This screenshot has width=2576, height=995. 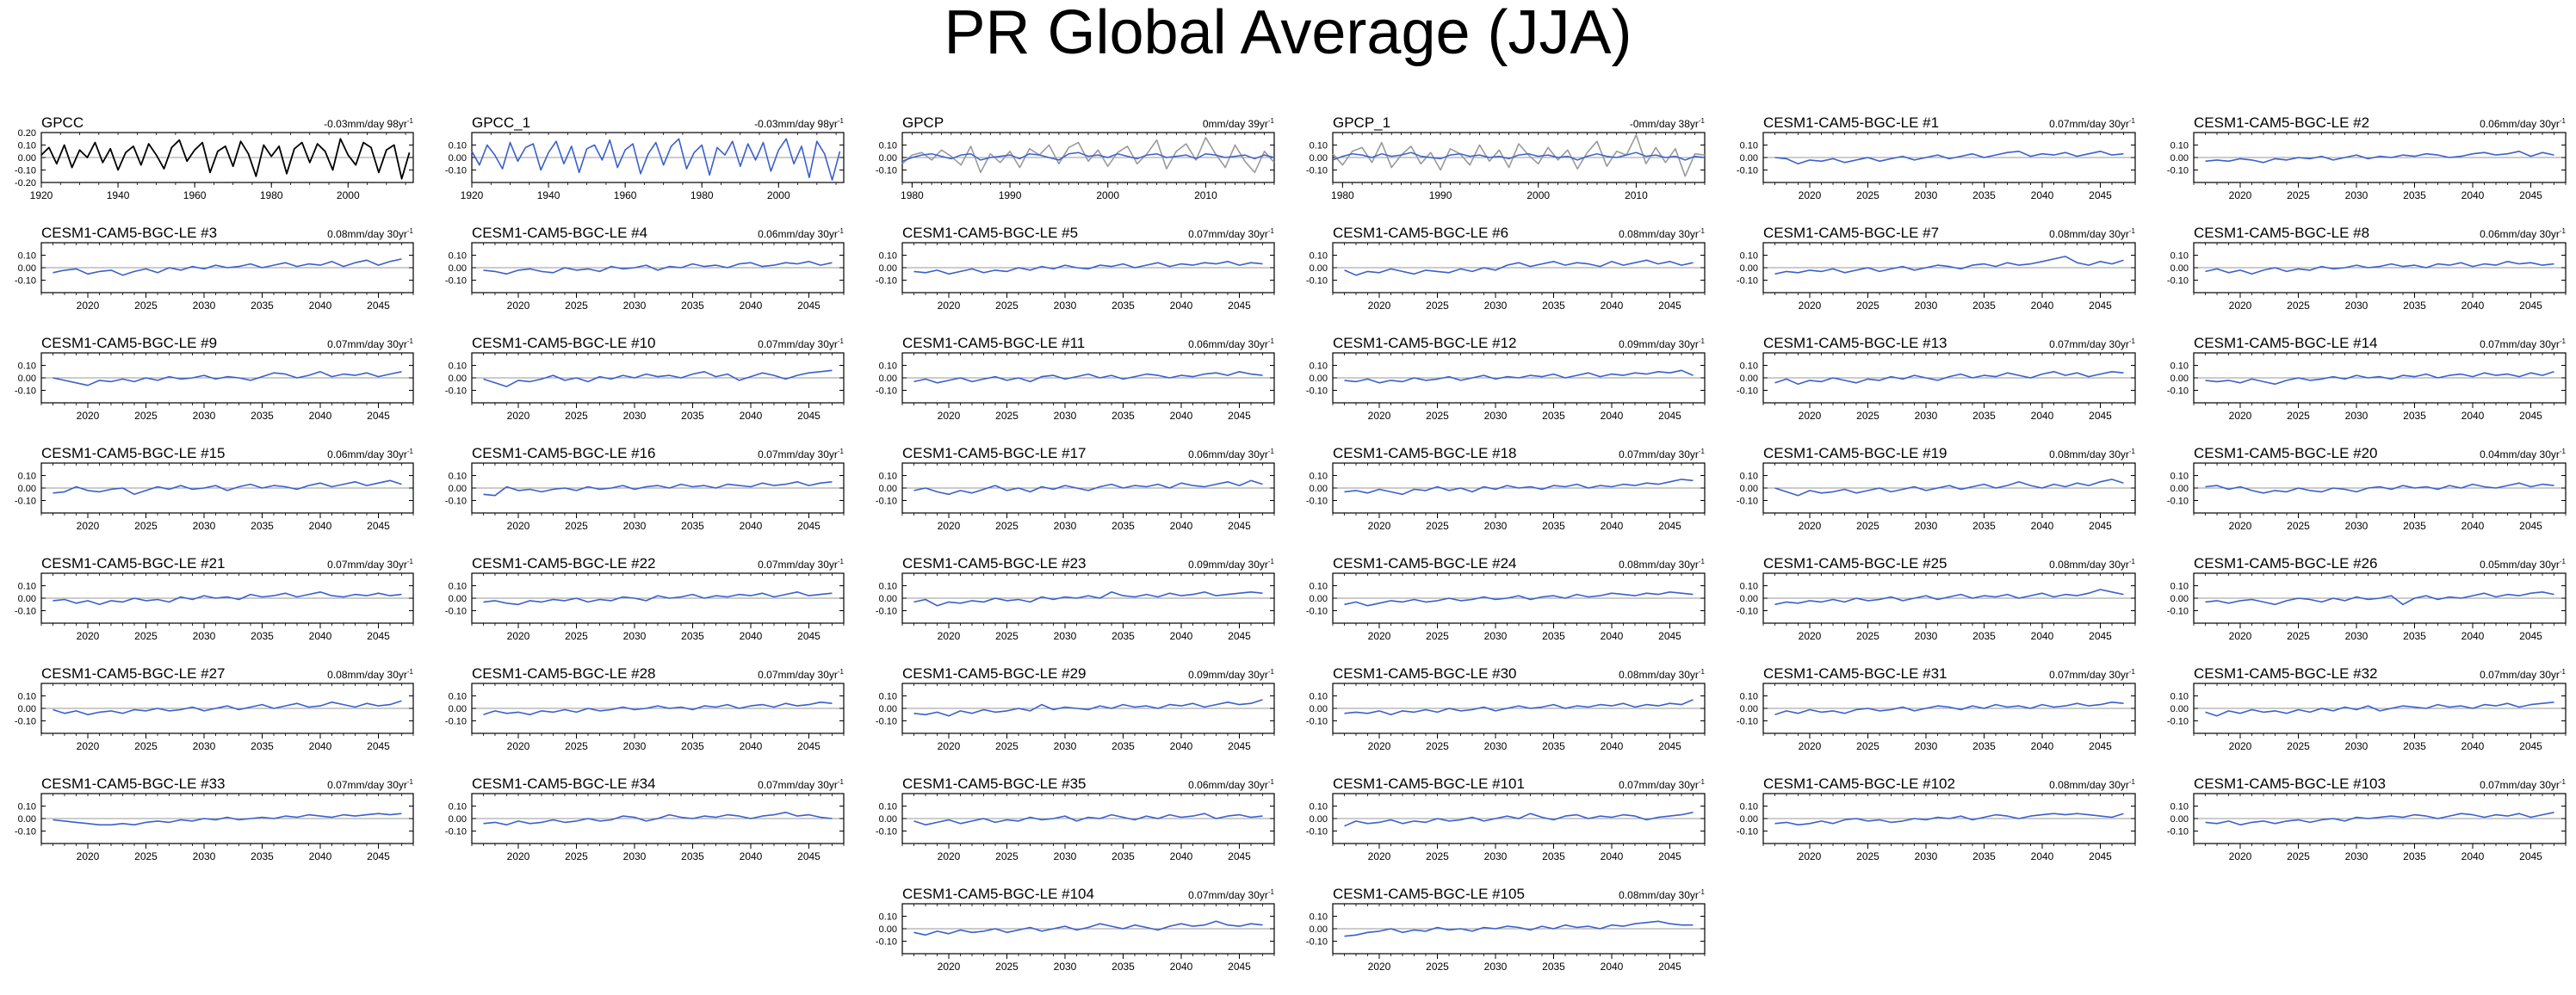 I want to click on panel-title: CESM1-CAM5-BGC-LE #20, so click(x=2286, y=453).